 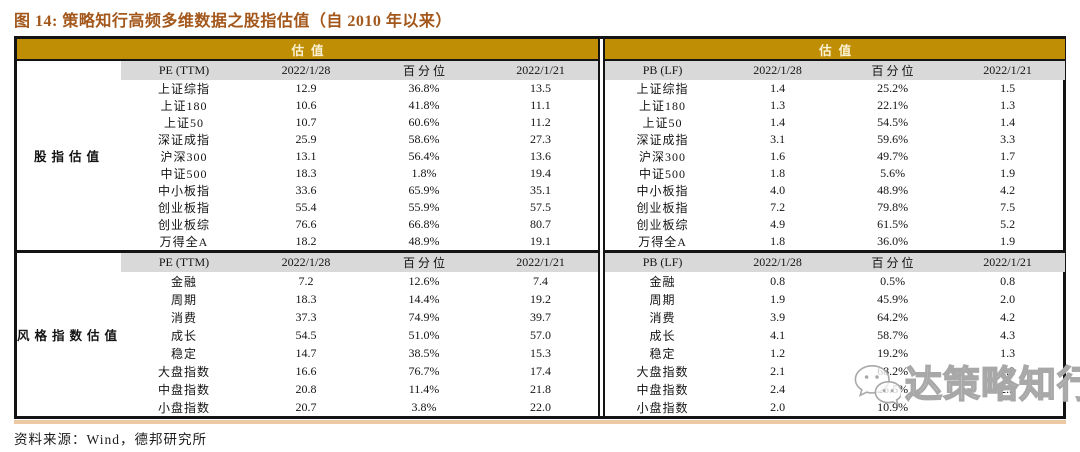 What do you see at coordinates (541, 388) in the screenshot?
I see `pe-value-cell: 21.8` at bounding box center [541, 388].